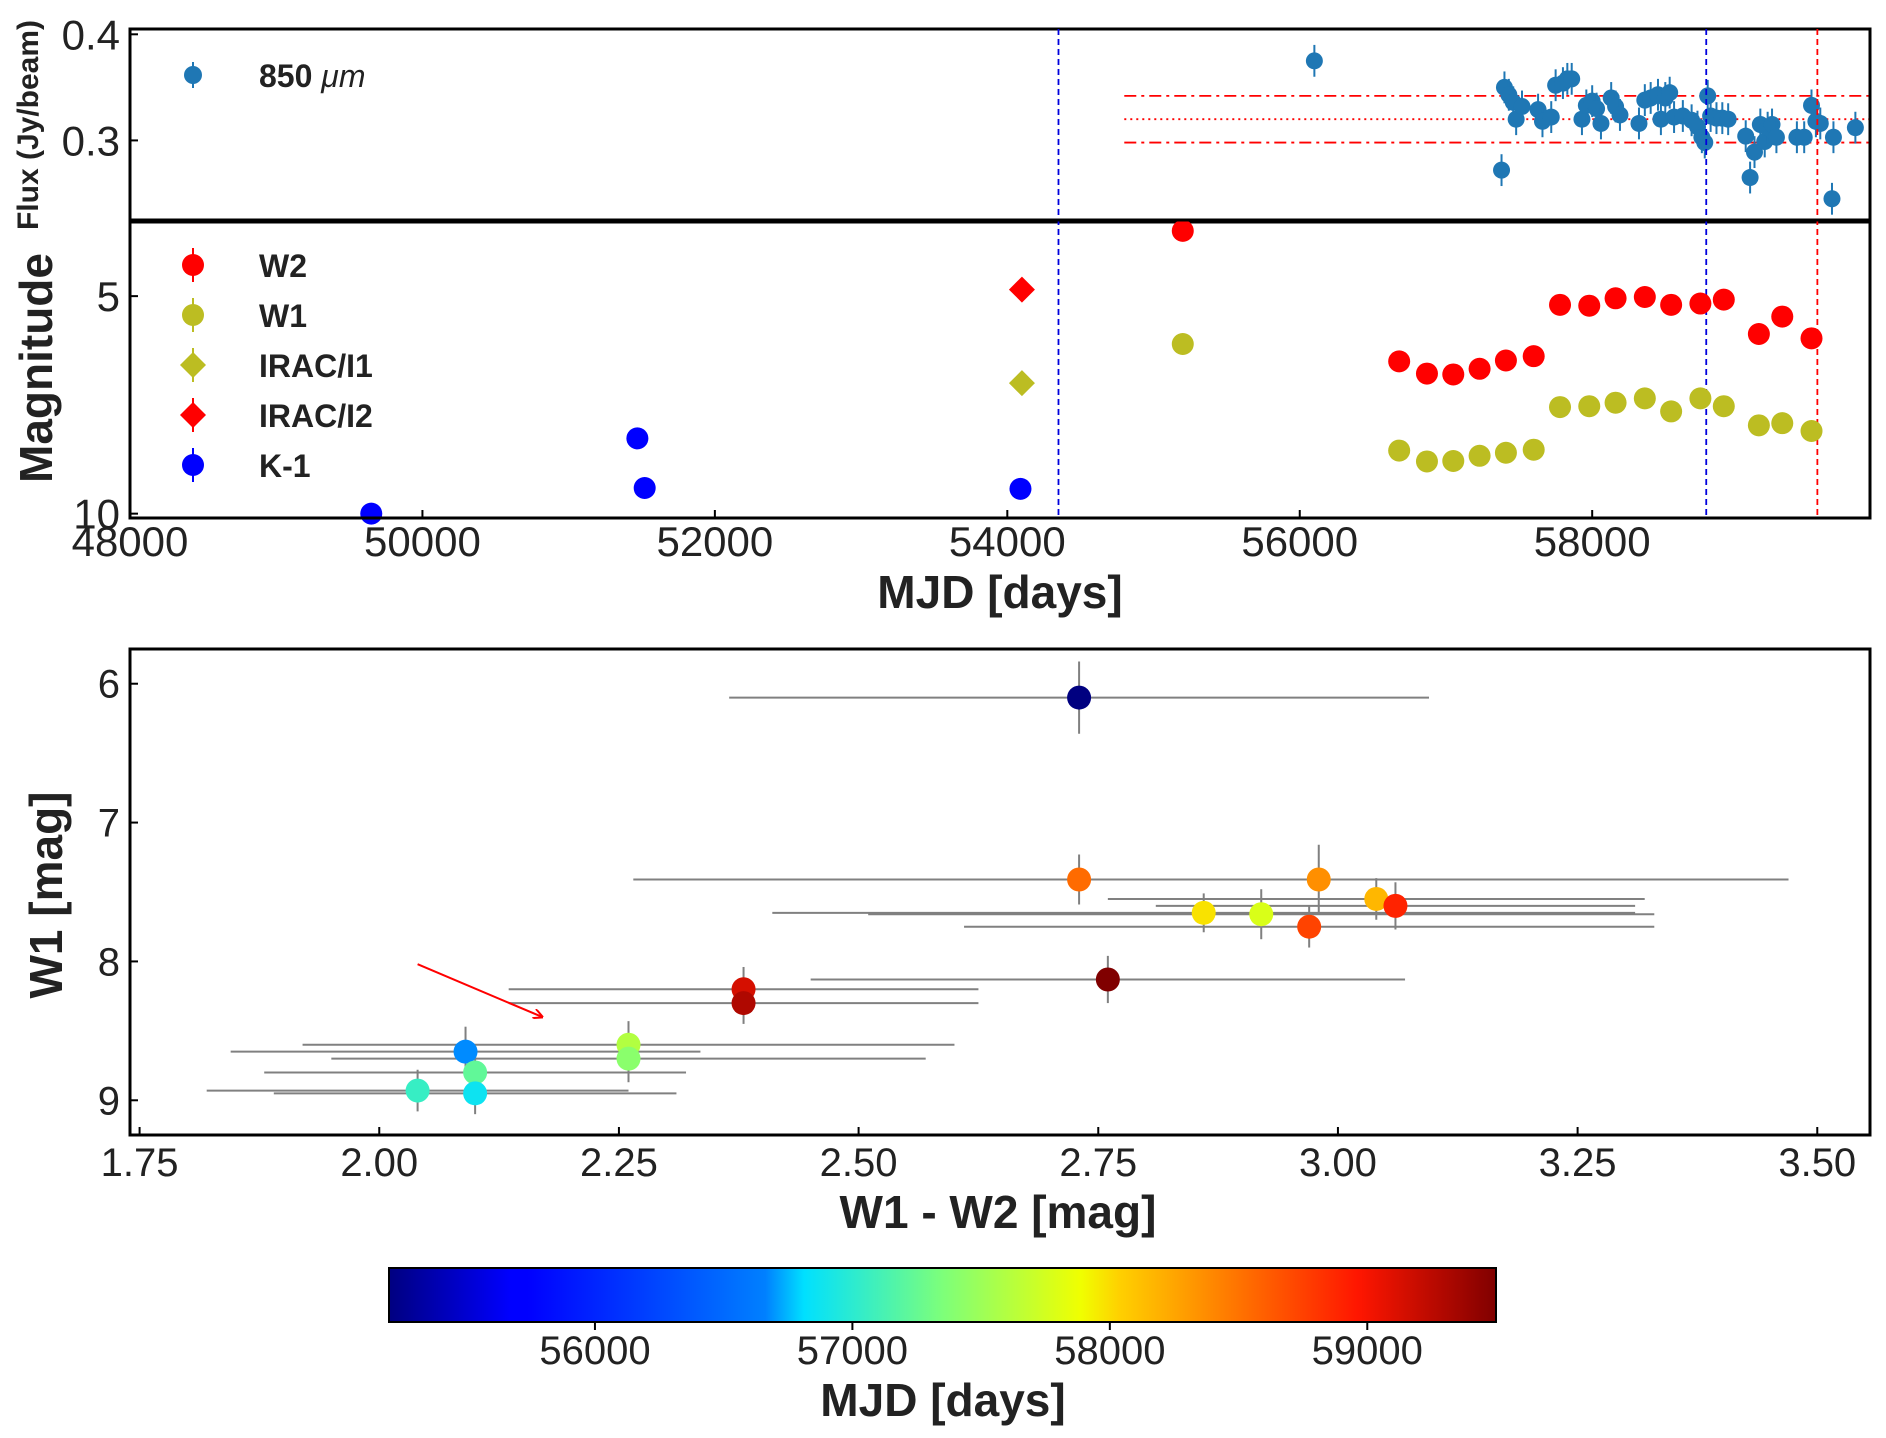 The height and width of the screenshot is (1438, 1886). Describe the element at coordinates (28, 125) in the screenshot. I see `submm-y-axis-title: Flux (Jy/beam)` at that location.